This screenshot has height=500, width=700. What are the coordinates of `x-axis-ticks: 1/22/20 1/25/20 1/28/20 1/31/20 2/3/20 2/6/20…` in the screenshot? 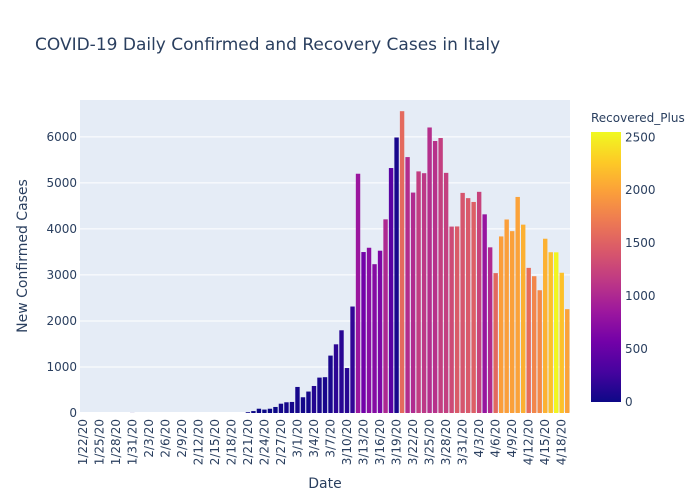 It's located at (322, 442).